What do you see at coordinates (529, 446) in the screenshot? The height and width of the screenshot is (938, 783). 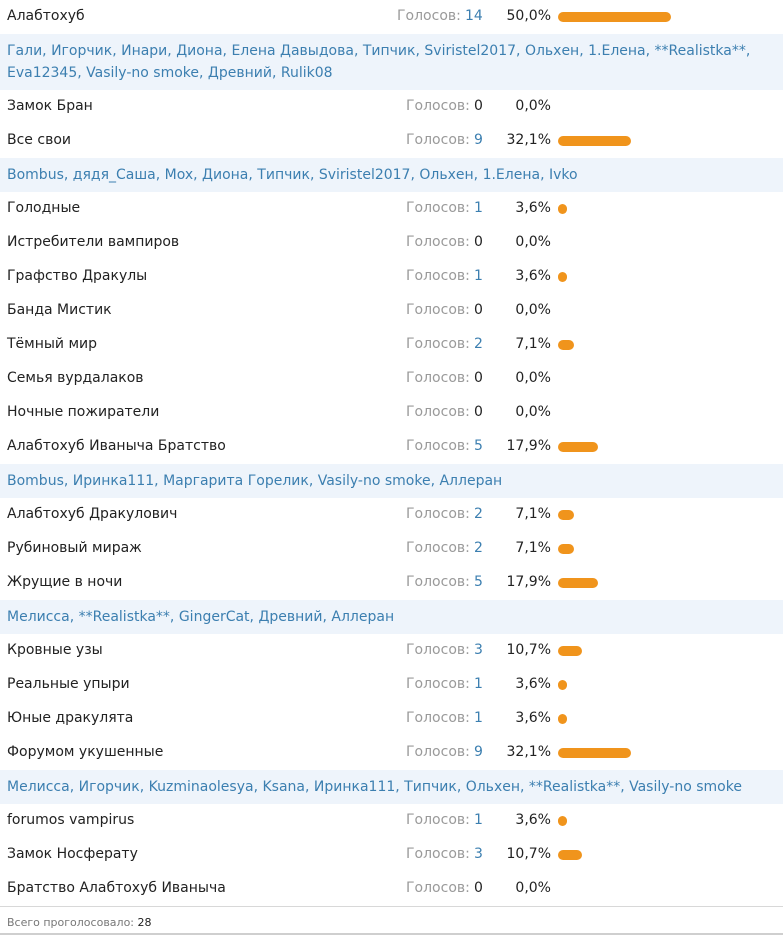 I see `vote-percent: 17,9%` at bounding box center [529, 446].